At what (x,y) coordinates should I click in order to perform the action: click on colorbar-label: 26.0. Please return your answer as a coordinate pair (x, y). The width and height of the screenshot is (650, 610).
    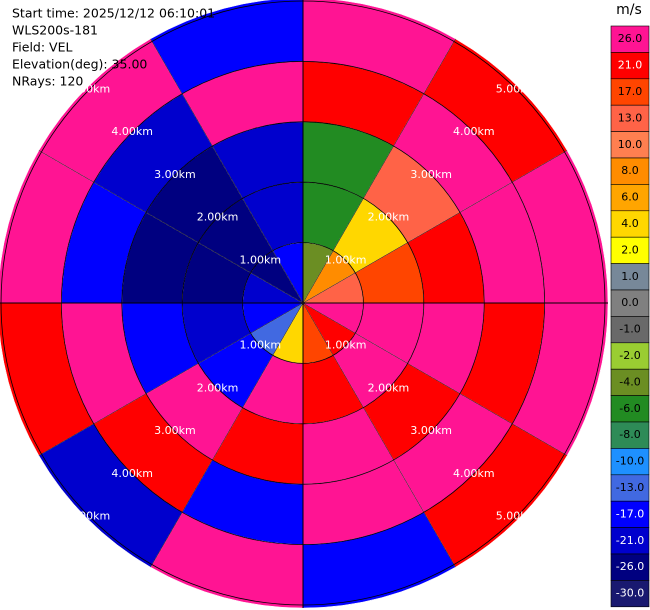
    Looking at the image, I should click on (630, 38).